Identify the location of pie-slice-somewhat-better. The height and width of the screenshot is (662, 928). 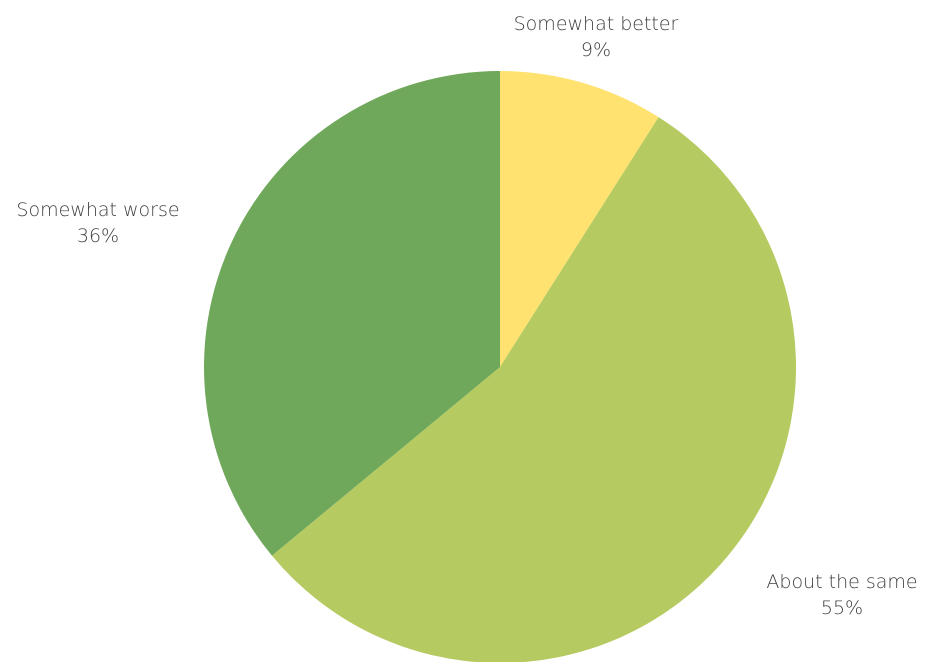
(579, 219).